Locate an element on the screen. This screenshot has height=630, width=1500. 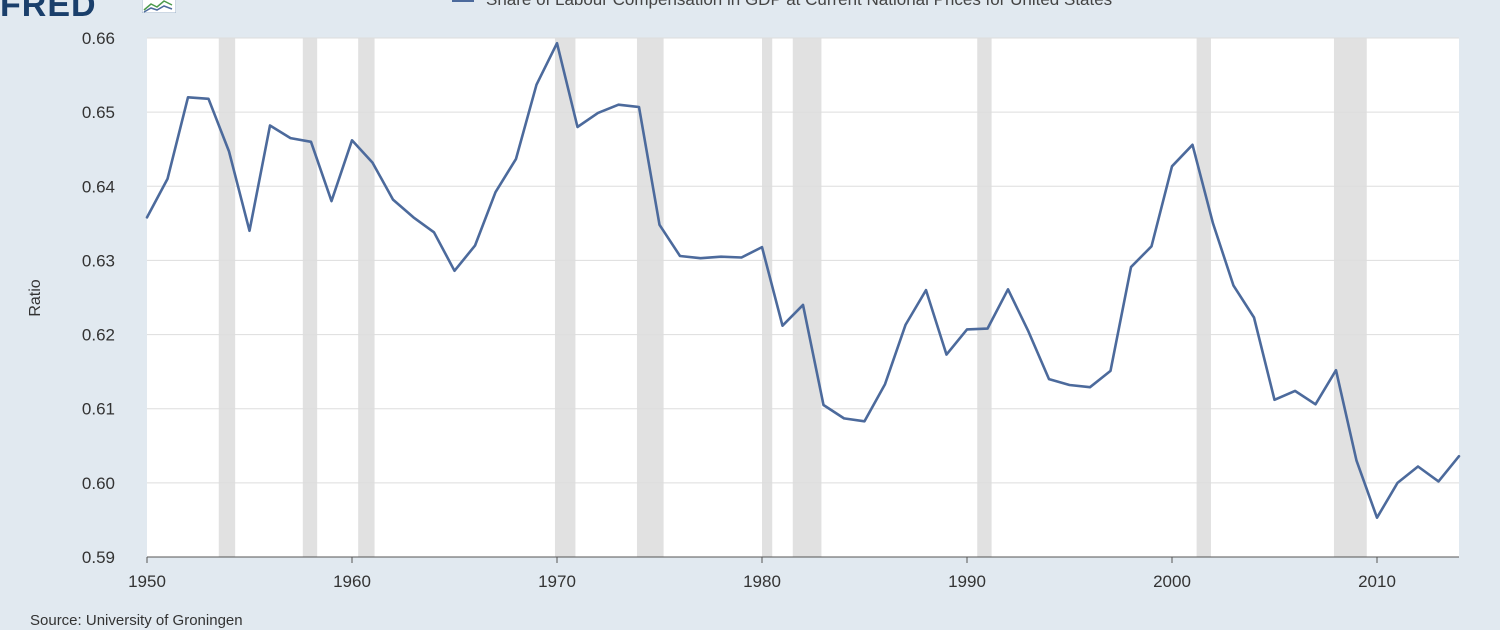
axes is located at coordinates (802, 559).